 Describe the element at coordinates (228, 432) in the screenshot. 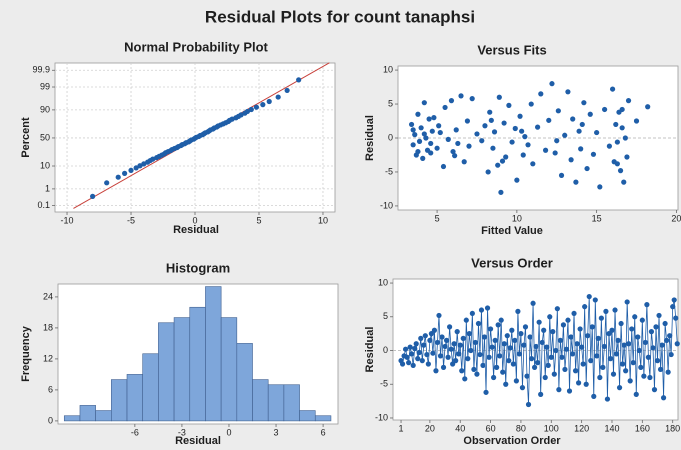

I see `x-tick-label: 0` at that location.